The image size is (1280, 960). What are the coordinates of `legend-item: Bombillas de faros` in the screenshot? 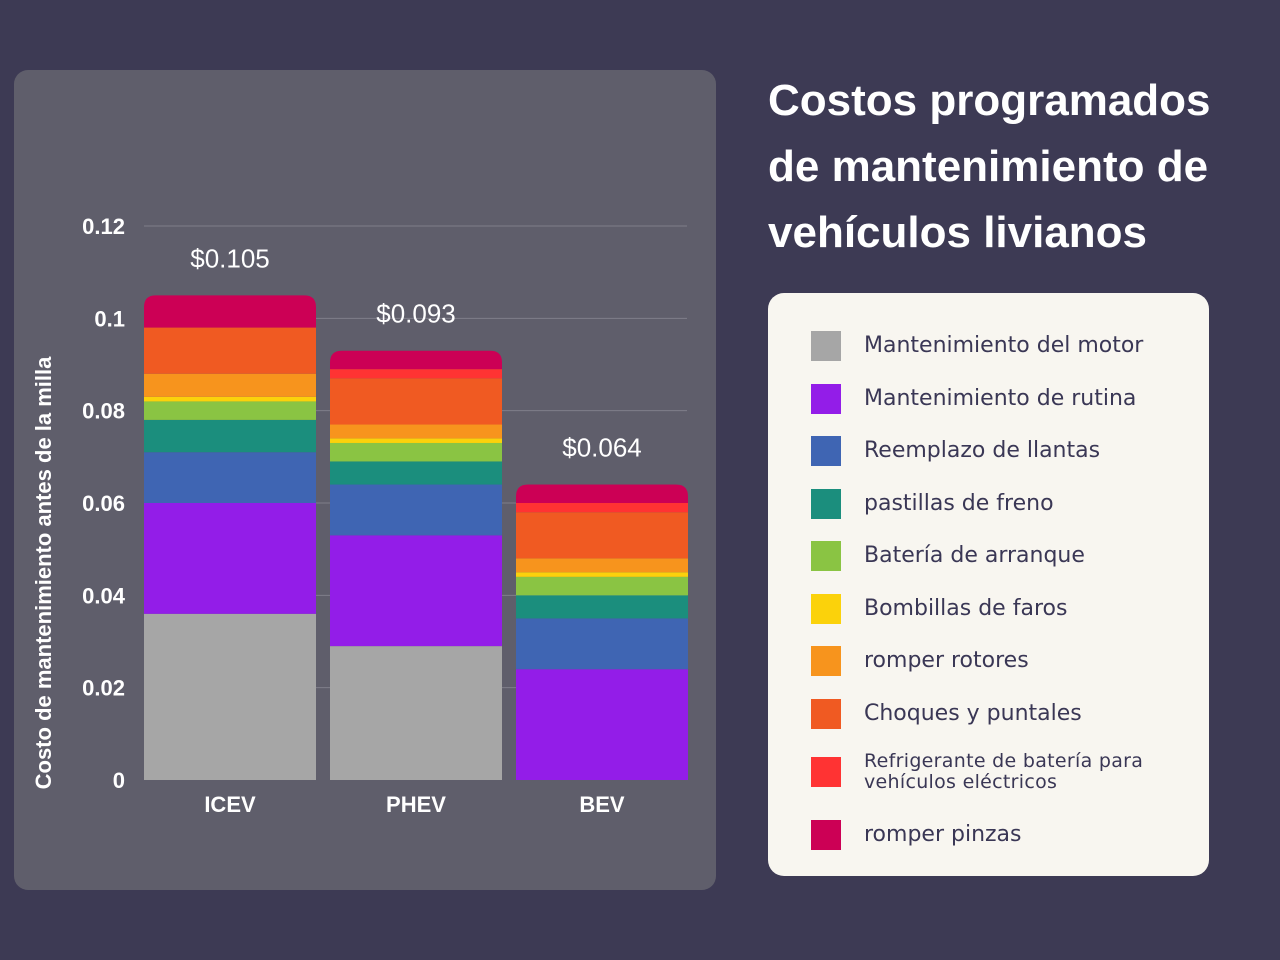 It's located at (1001, 609).